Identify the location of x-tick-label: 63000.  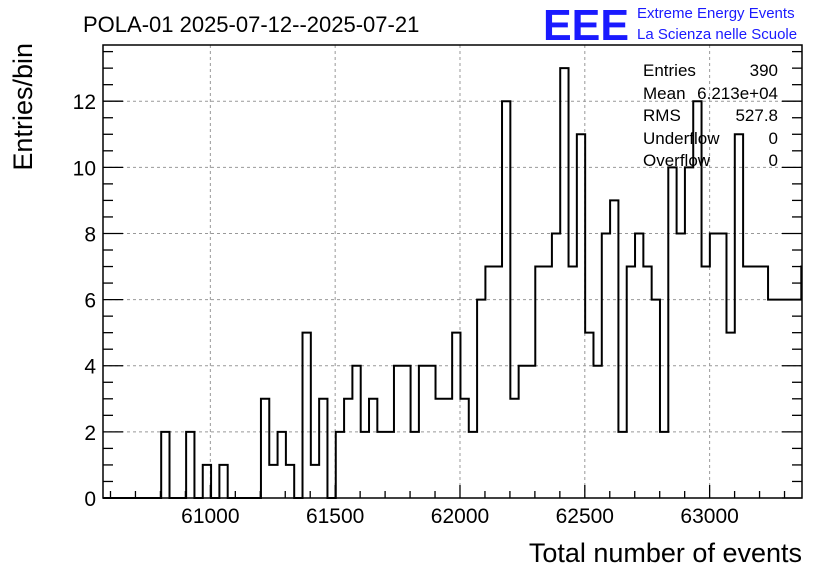
(709, 516).